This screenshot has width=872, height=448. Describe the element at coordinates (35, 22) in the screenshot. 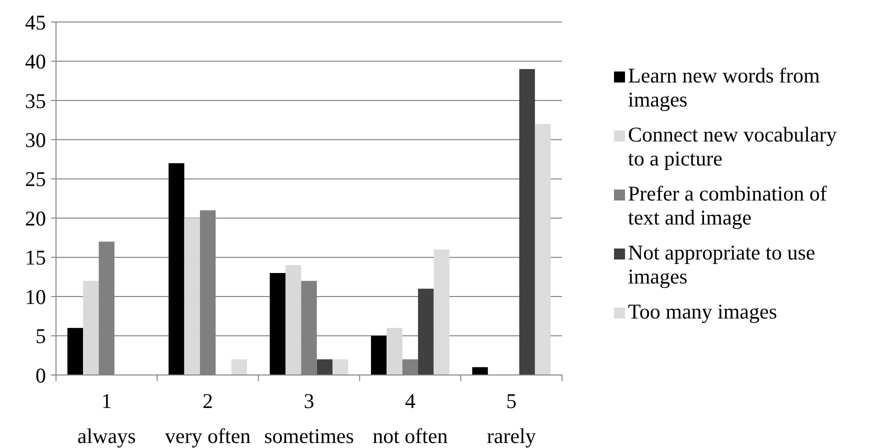

I see `y-tick-label: 45` at that location.